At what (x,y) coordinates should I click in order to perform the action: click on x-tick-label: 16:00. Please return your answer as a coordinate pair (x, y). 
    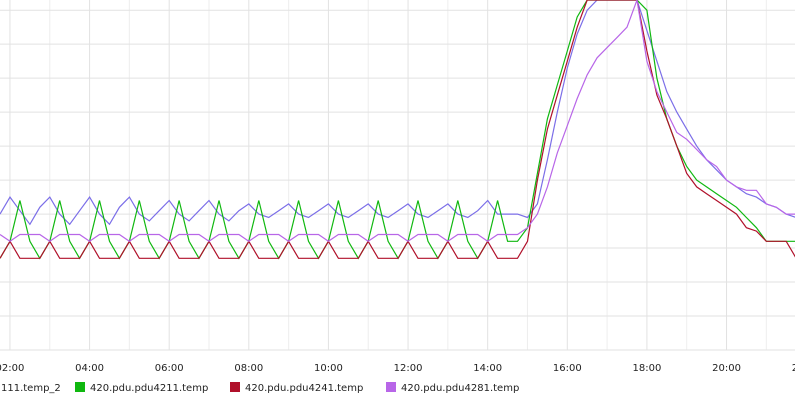
    Looking at the image, I should click on (567, 368).